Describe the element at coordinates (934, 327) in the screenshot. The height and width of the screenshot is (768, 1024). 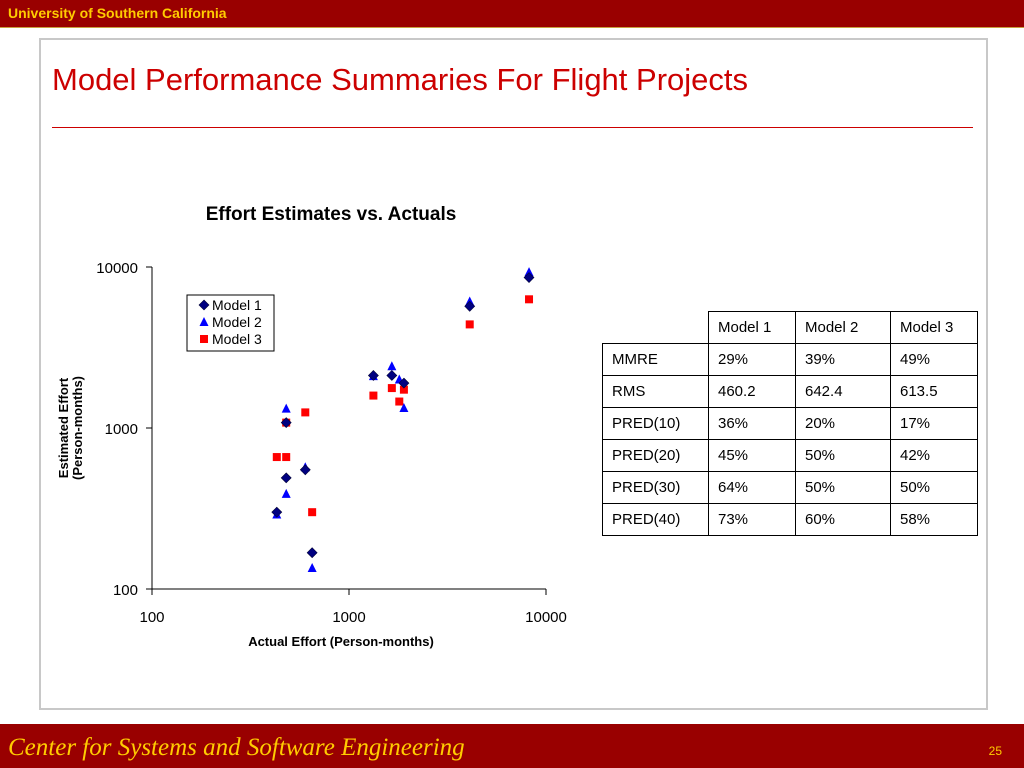
I see `table-header-cell: Model 3` at that location.